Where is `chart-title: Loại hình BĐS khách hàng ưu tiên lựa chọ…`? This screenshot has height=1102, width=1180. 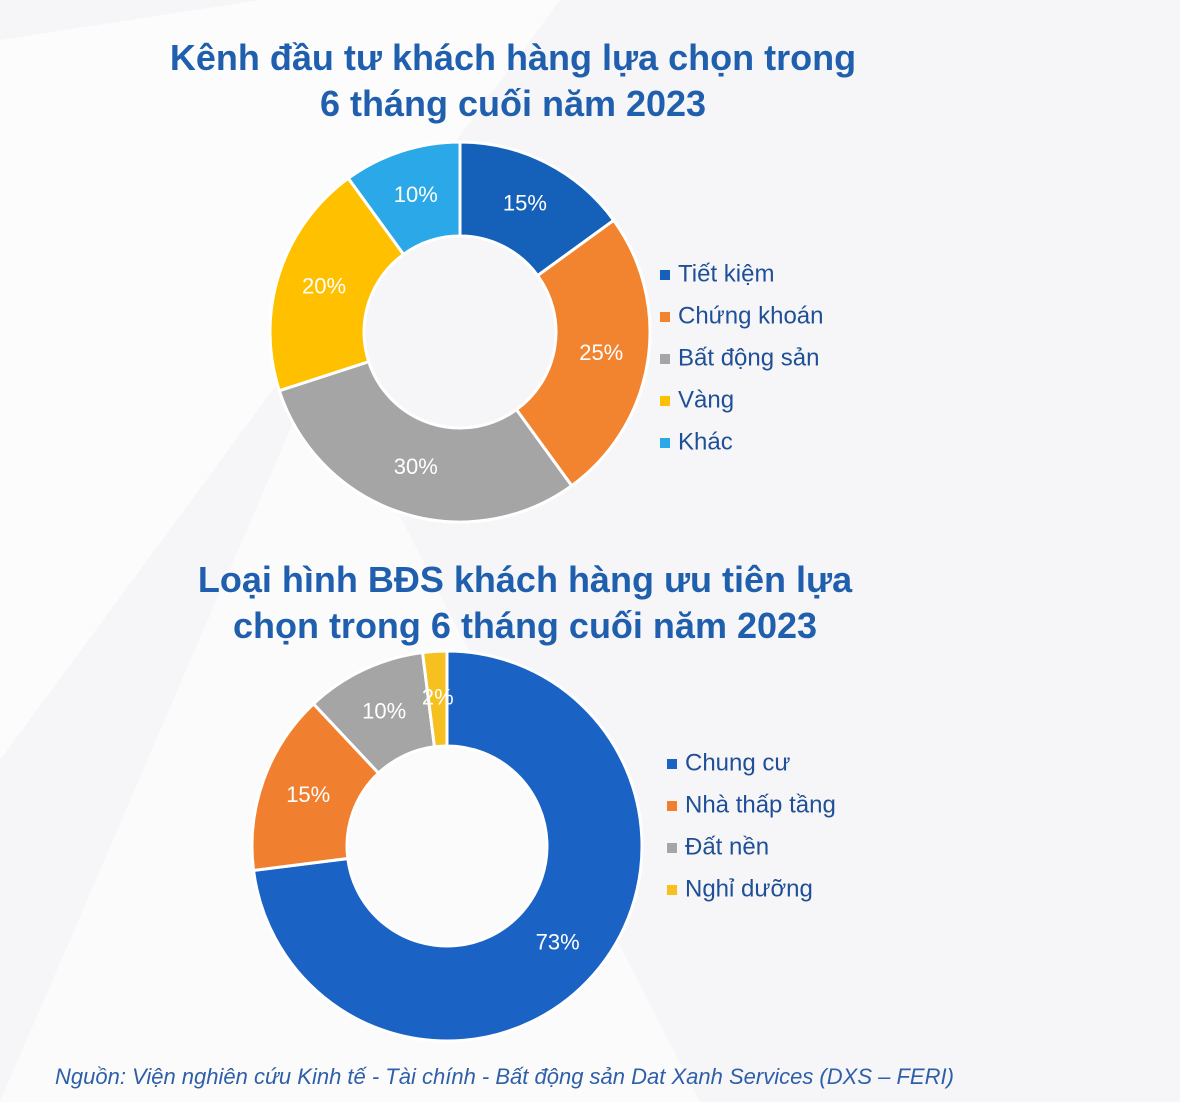
chart-title: Loại hình BĐS khách hàng ưu tiên lựa chọ… is located at coordinates (525, 602).